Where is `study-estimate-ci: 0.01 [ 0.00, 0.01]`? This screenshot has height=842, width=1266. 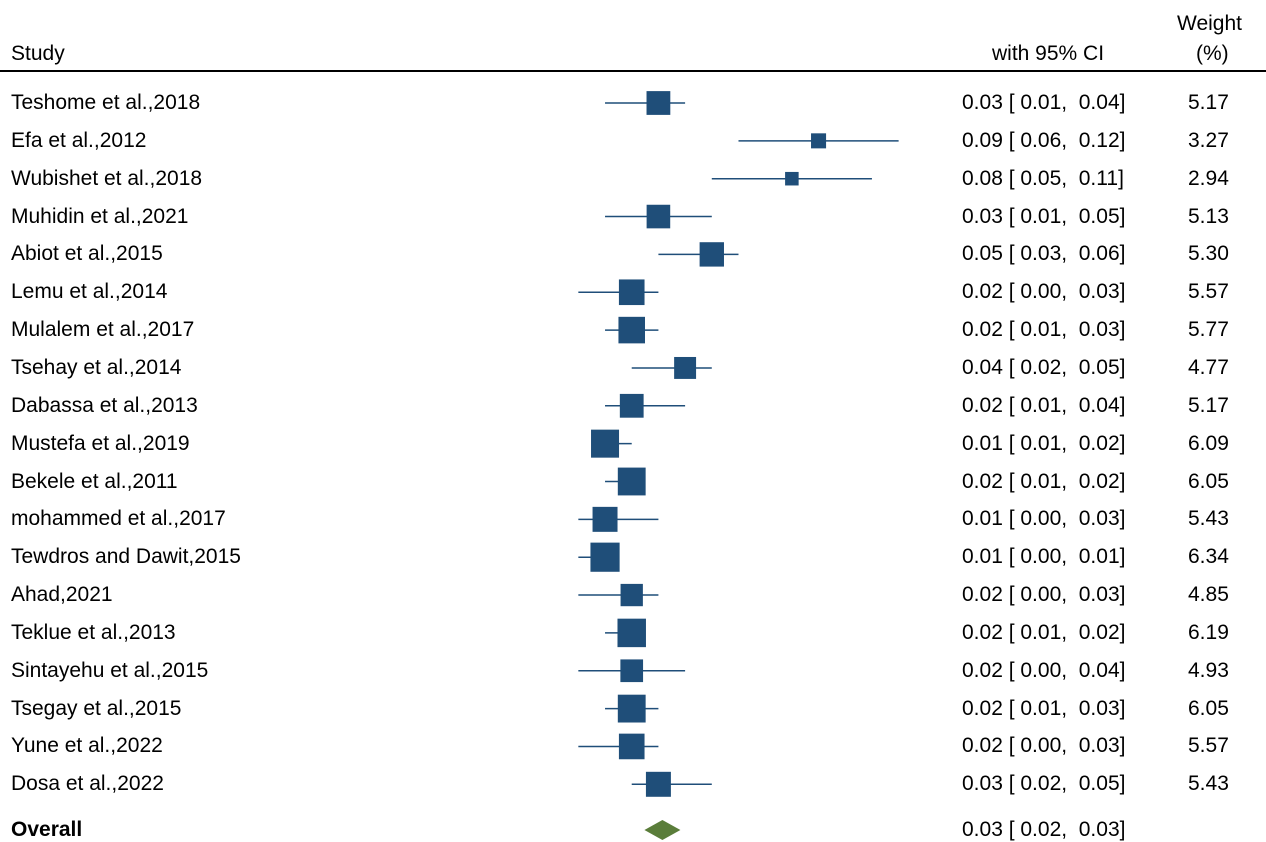
study-estimate-ci: 0.01 [ 0.00, 0.01] is located at coordinates (1044, 557).